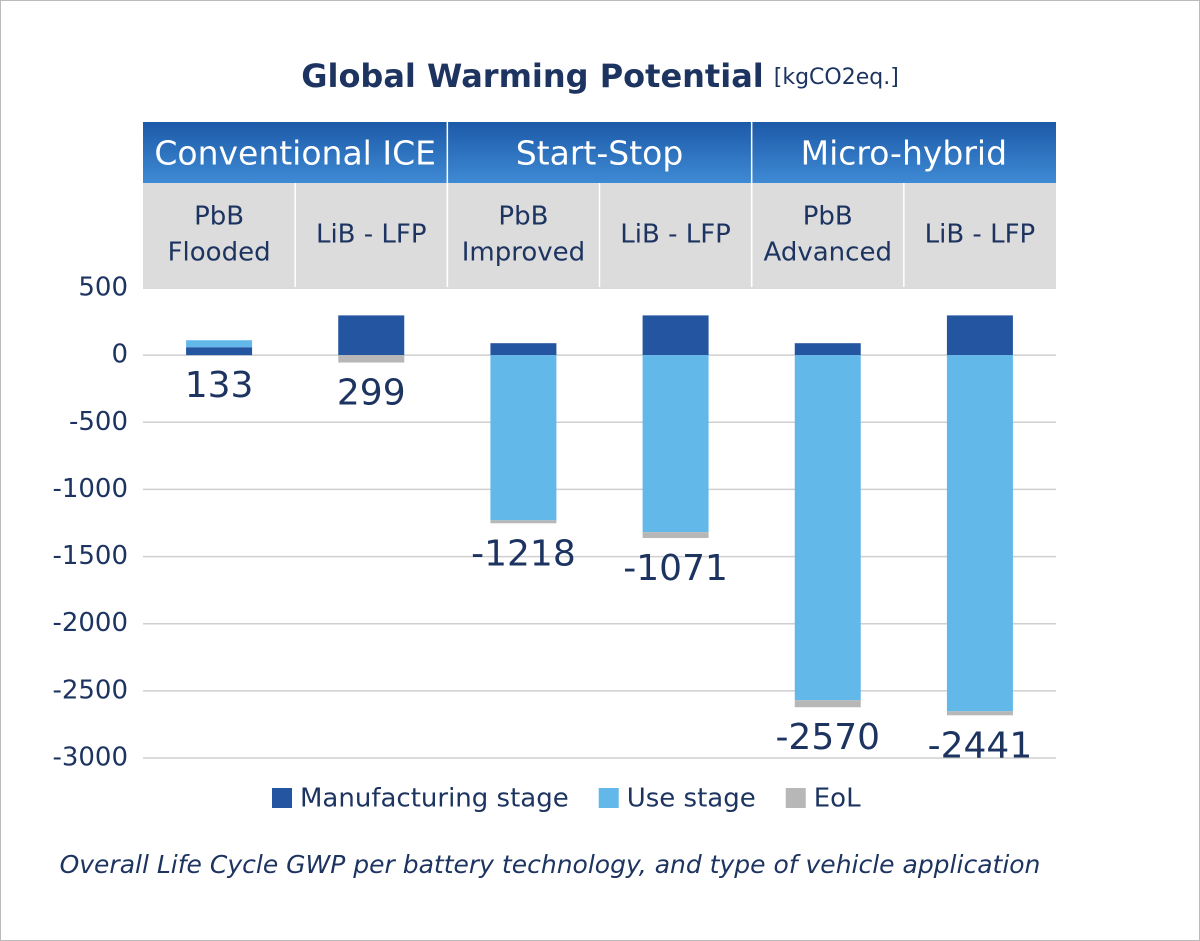  Describe the element at coordinates (691, 799) in the screenshot. I see `legend-label: Use stage` at that location.